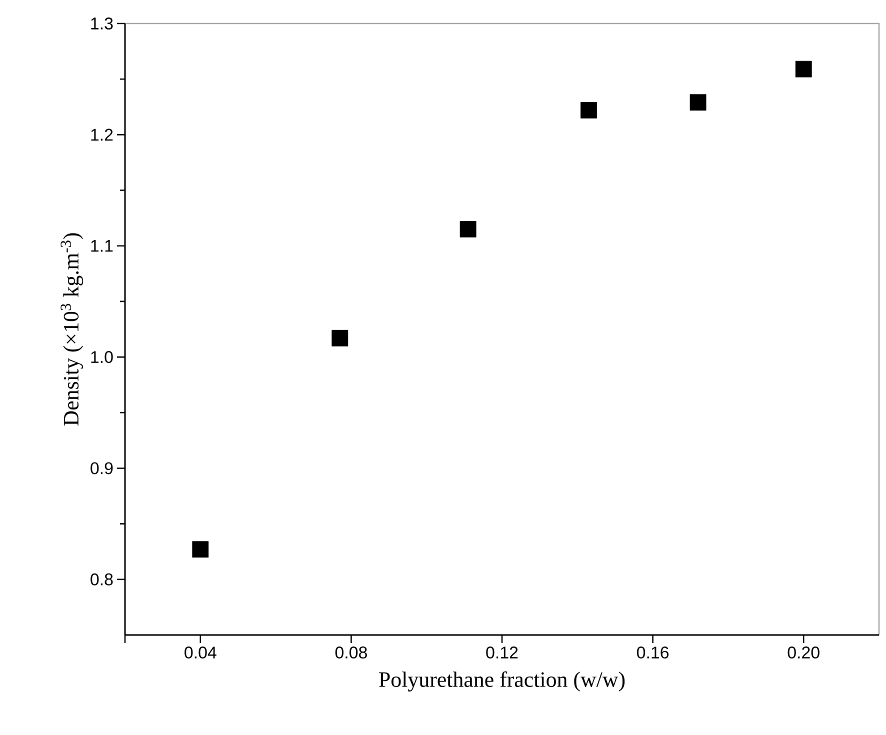 The width and height of the screenshot is (886, 735). Describe the element at coordinates (102, 23) in the screenshot. I see `y-tick-label: 1.3` at that location.